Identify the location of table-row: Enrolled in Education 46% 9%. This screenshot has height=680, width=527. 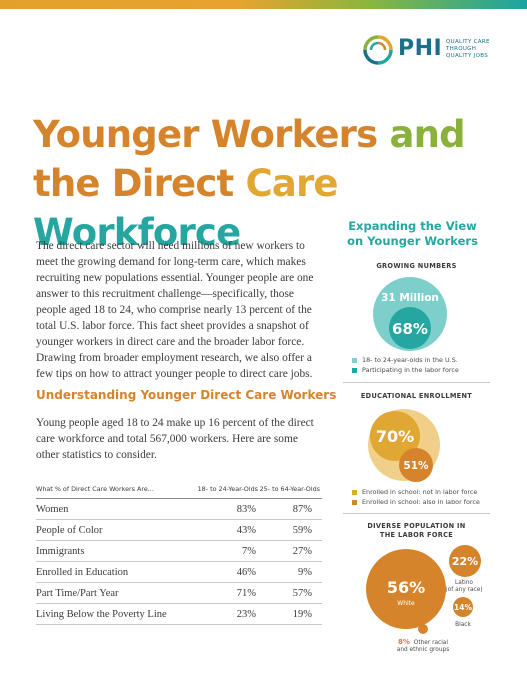
(179, 572).